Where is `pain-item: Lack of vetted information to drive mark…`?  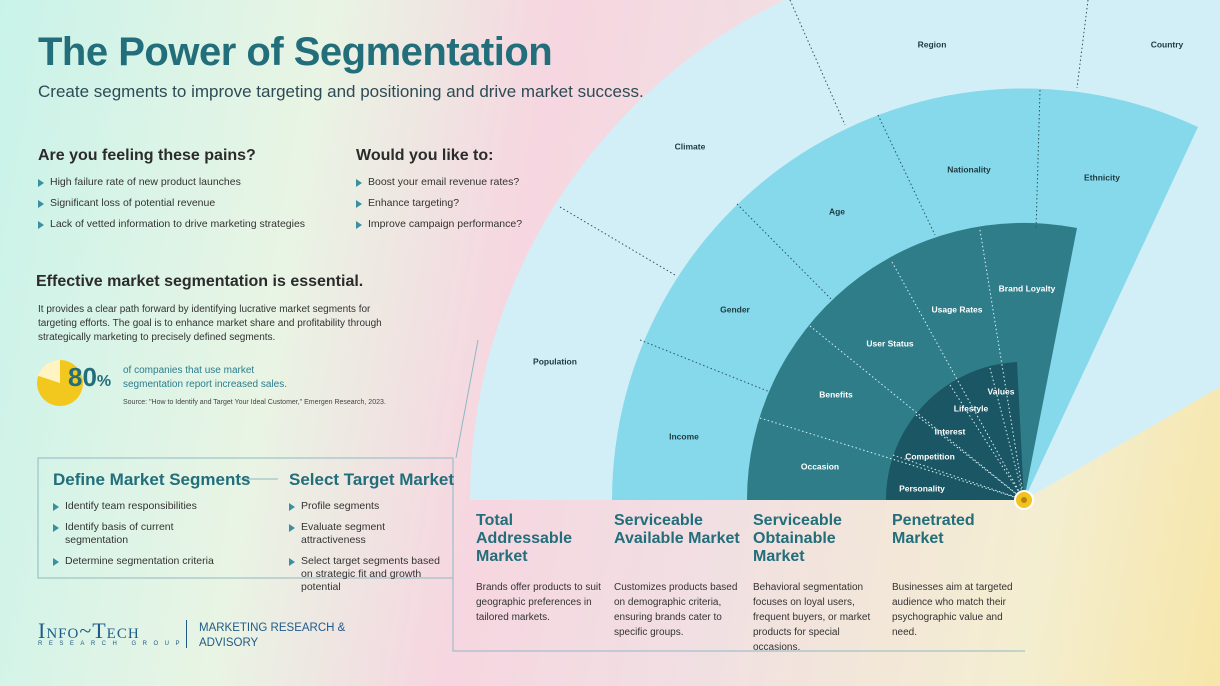 pain-item: Lack of vetted information to drive mark… is located at coordinates (171, 224).